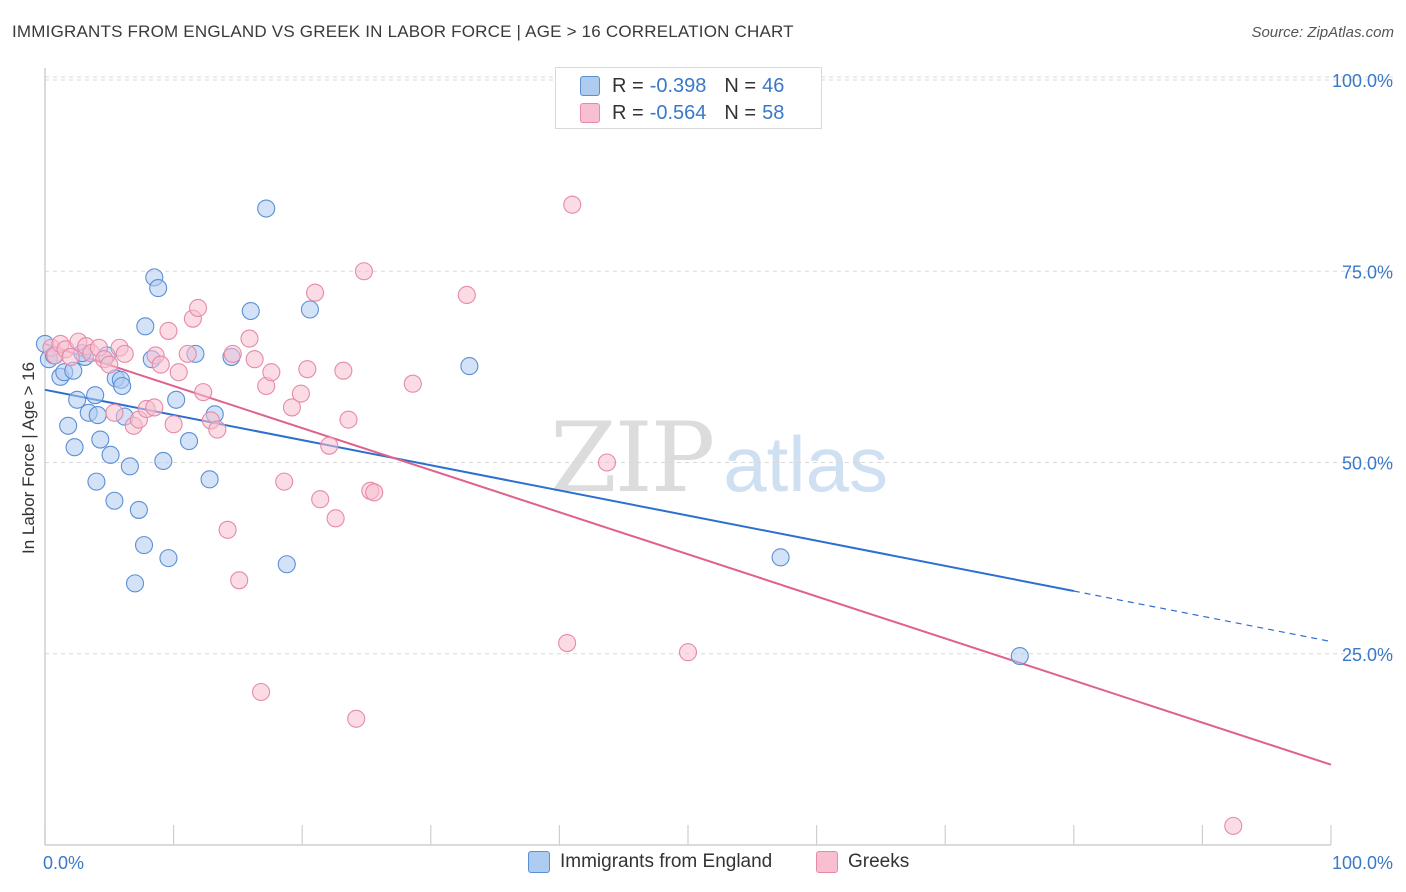  I want to click on legend-label-england: Immigrants from England, so click(666, 861).